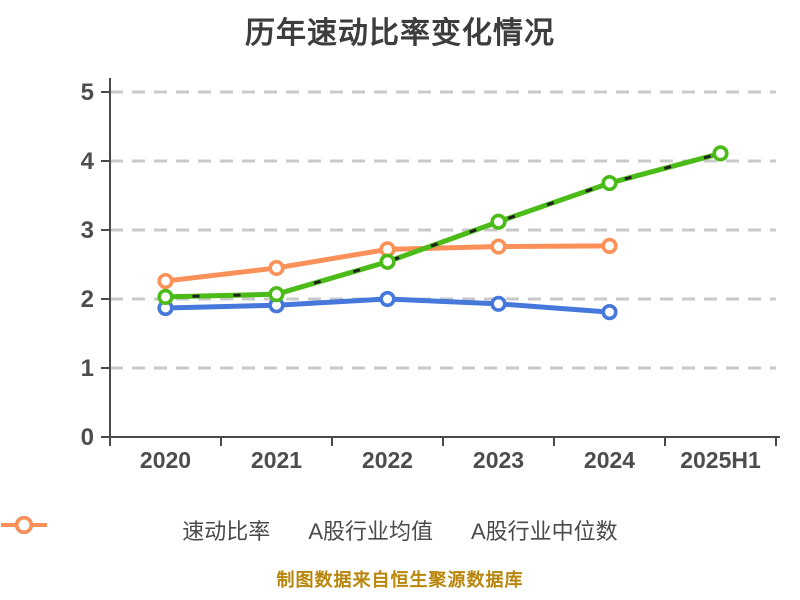 The height and width of the screenshot is (600, 800). Describe the element at coordinates (87, 230) in the screenshot. I see `y-tick-label-3: 3` at that location.